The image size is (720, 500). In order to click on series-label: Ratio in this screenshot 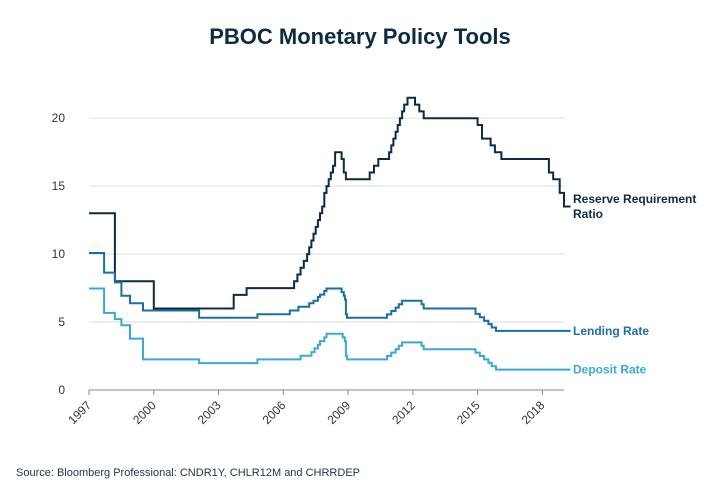, I will do `click(588, 214)`.